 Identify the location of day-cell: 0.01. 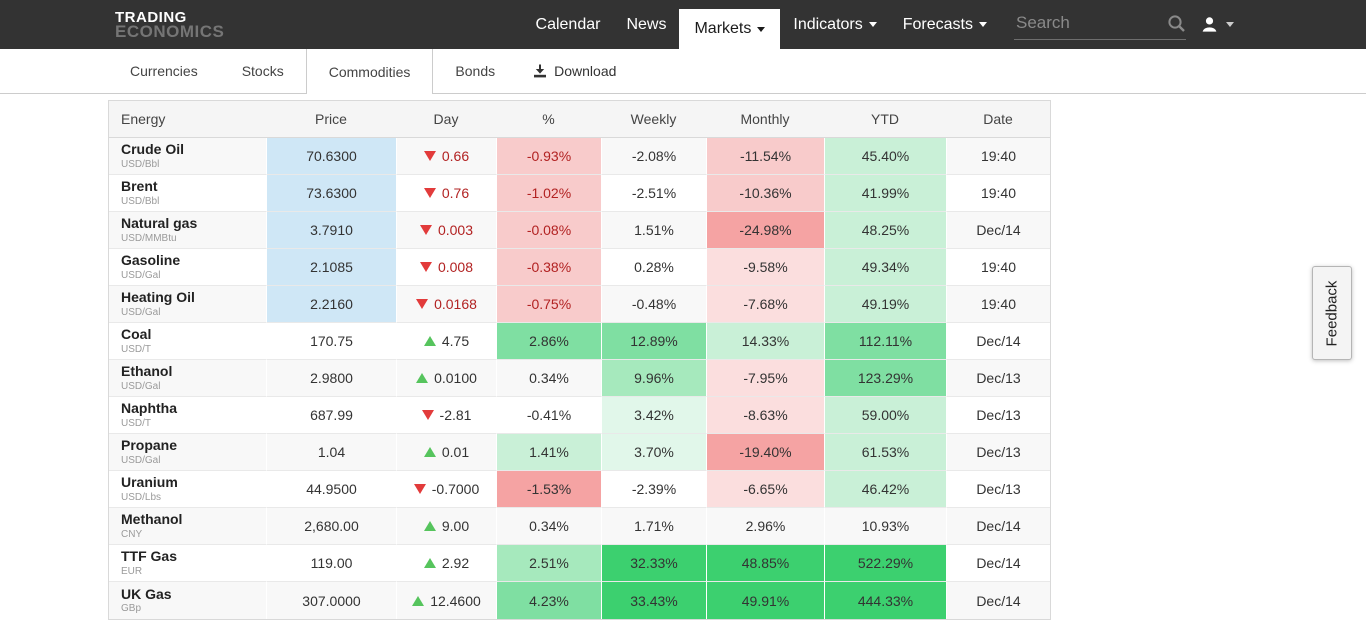
(446, 452).